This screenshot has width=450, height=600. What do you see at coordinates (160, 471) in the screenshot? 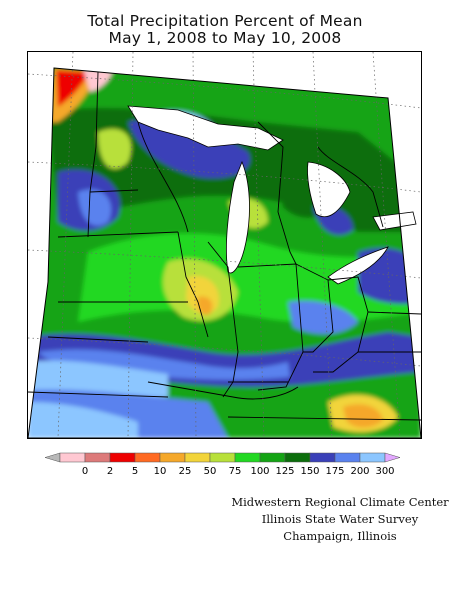
I see `legend-label: 10` at bounding box center [160, 471].